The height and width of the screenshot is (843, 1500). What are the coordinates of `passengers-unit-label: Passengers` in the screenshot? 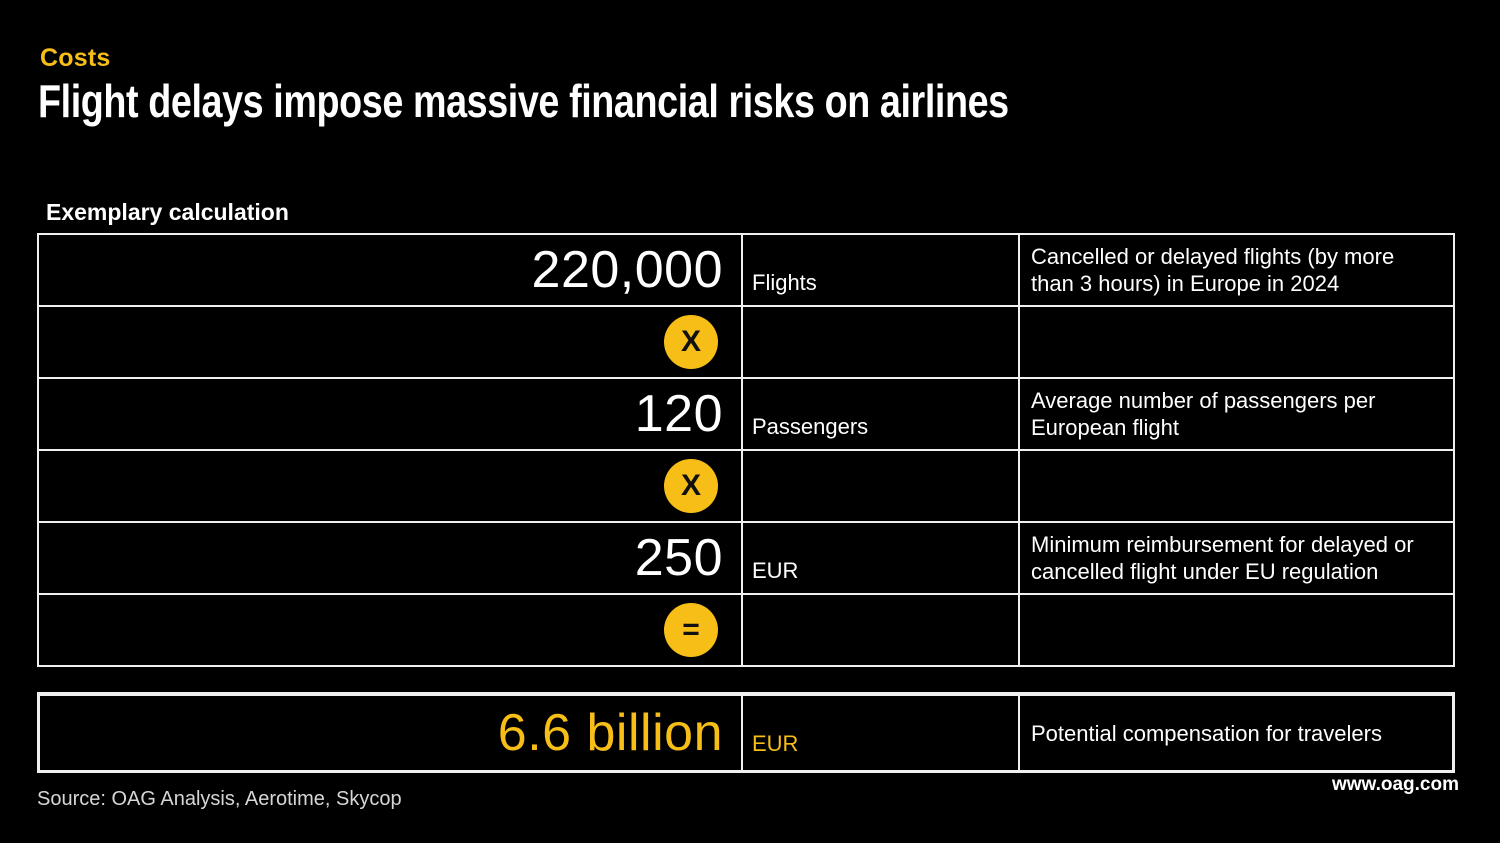 It's located at (881, 414).